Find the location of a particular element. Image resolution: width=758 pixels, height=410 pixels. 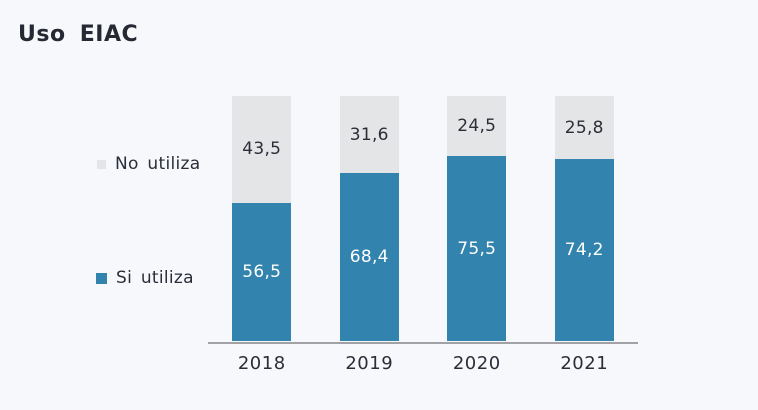

bar-segment-si-utiliza-2020: 75,5 is located at coordinates (477, 248).